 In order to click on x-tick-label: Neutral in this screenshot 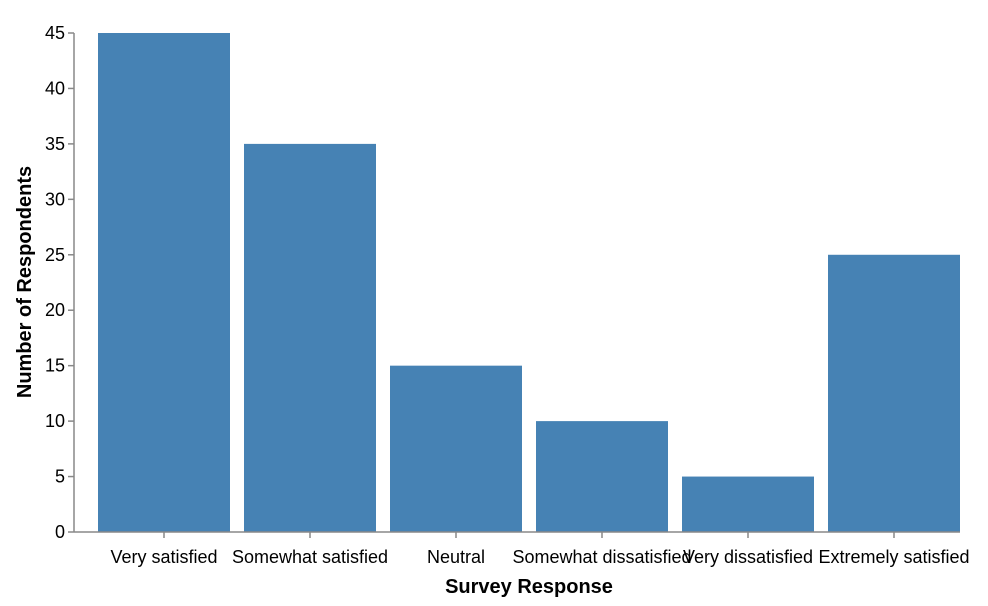, I will do `click(456, 557)`.